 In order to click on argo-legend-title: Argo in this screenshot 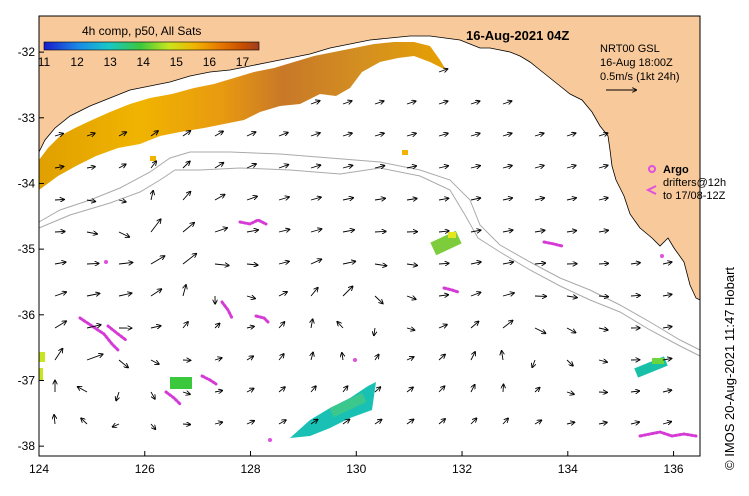, I will do `click(676, 170)`.